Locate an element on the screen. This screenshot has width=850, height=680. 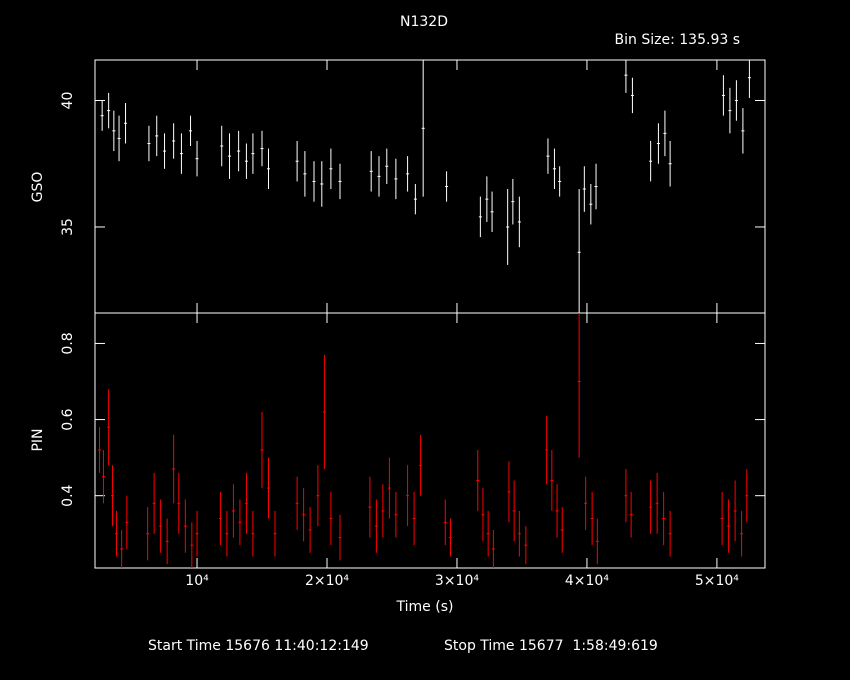
y-tick-label: 0.6 is located at coordinates (68, 419).